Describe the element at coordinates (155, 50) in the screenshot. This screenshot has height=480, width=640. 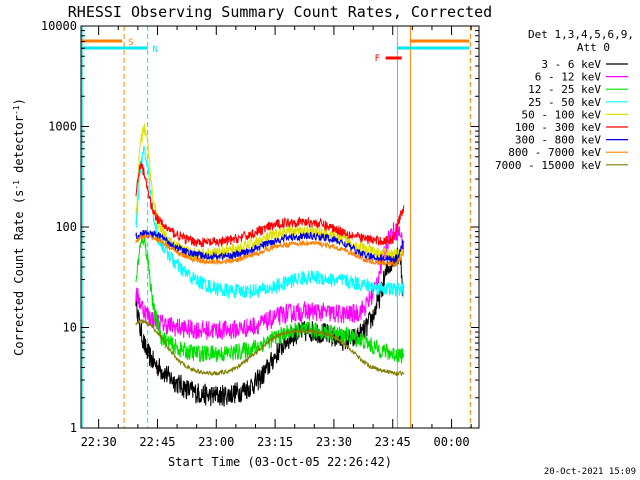
I see `night-label: N` at that location.